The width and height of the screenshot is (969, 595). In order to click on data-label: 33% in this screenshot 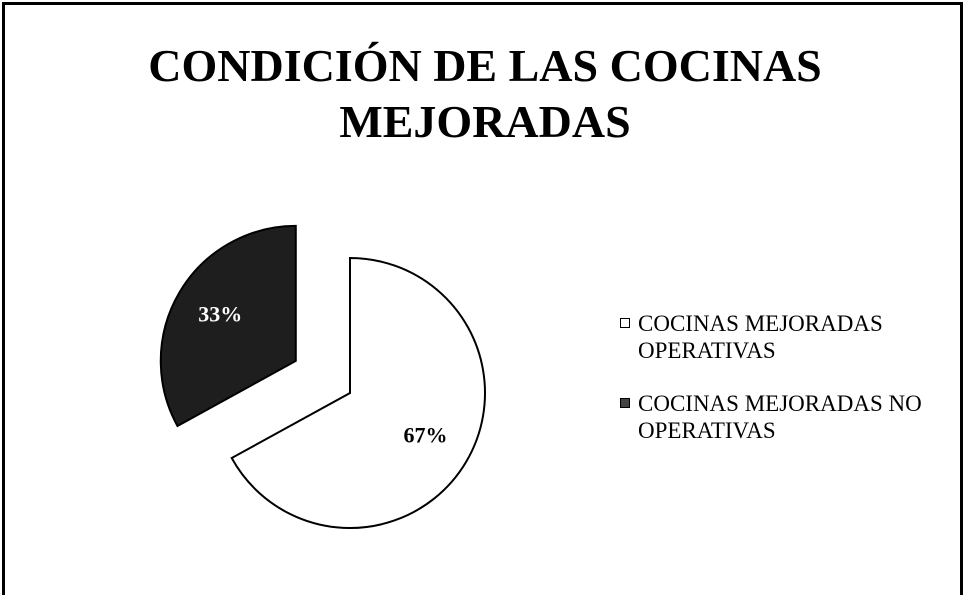, I will do `click(220, 313)`.